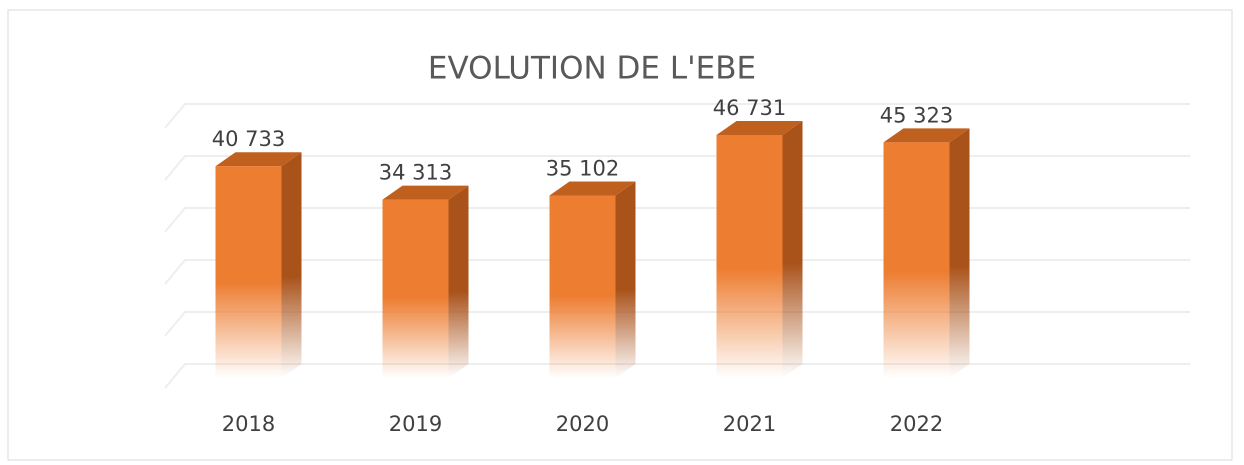  What do you see at coordinates (916, 115) in the screenshot?
I see `data-label: 45 323` at bounding box center [916, 115].